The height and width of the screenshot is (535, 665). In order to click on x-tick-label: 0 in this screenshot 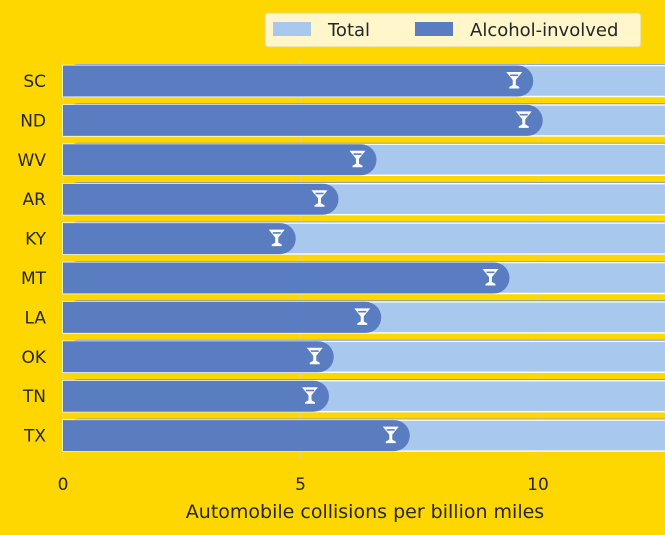, I will do `click(63, 485)`.